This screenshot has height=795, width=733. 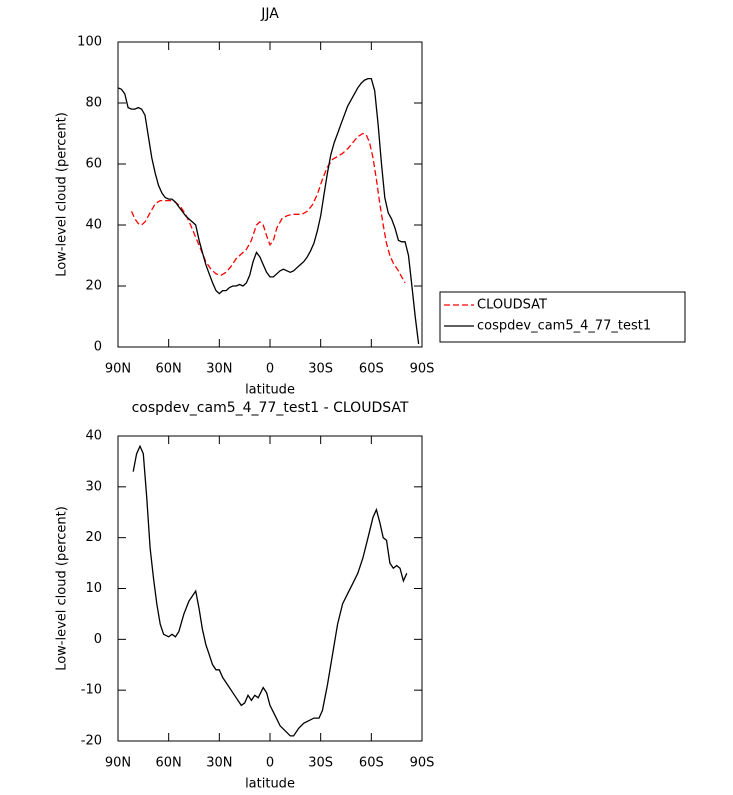 I want to click on y-tick-label: -20, so click(x=91, y=741).